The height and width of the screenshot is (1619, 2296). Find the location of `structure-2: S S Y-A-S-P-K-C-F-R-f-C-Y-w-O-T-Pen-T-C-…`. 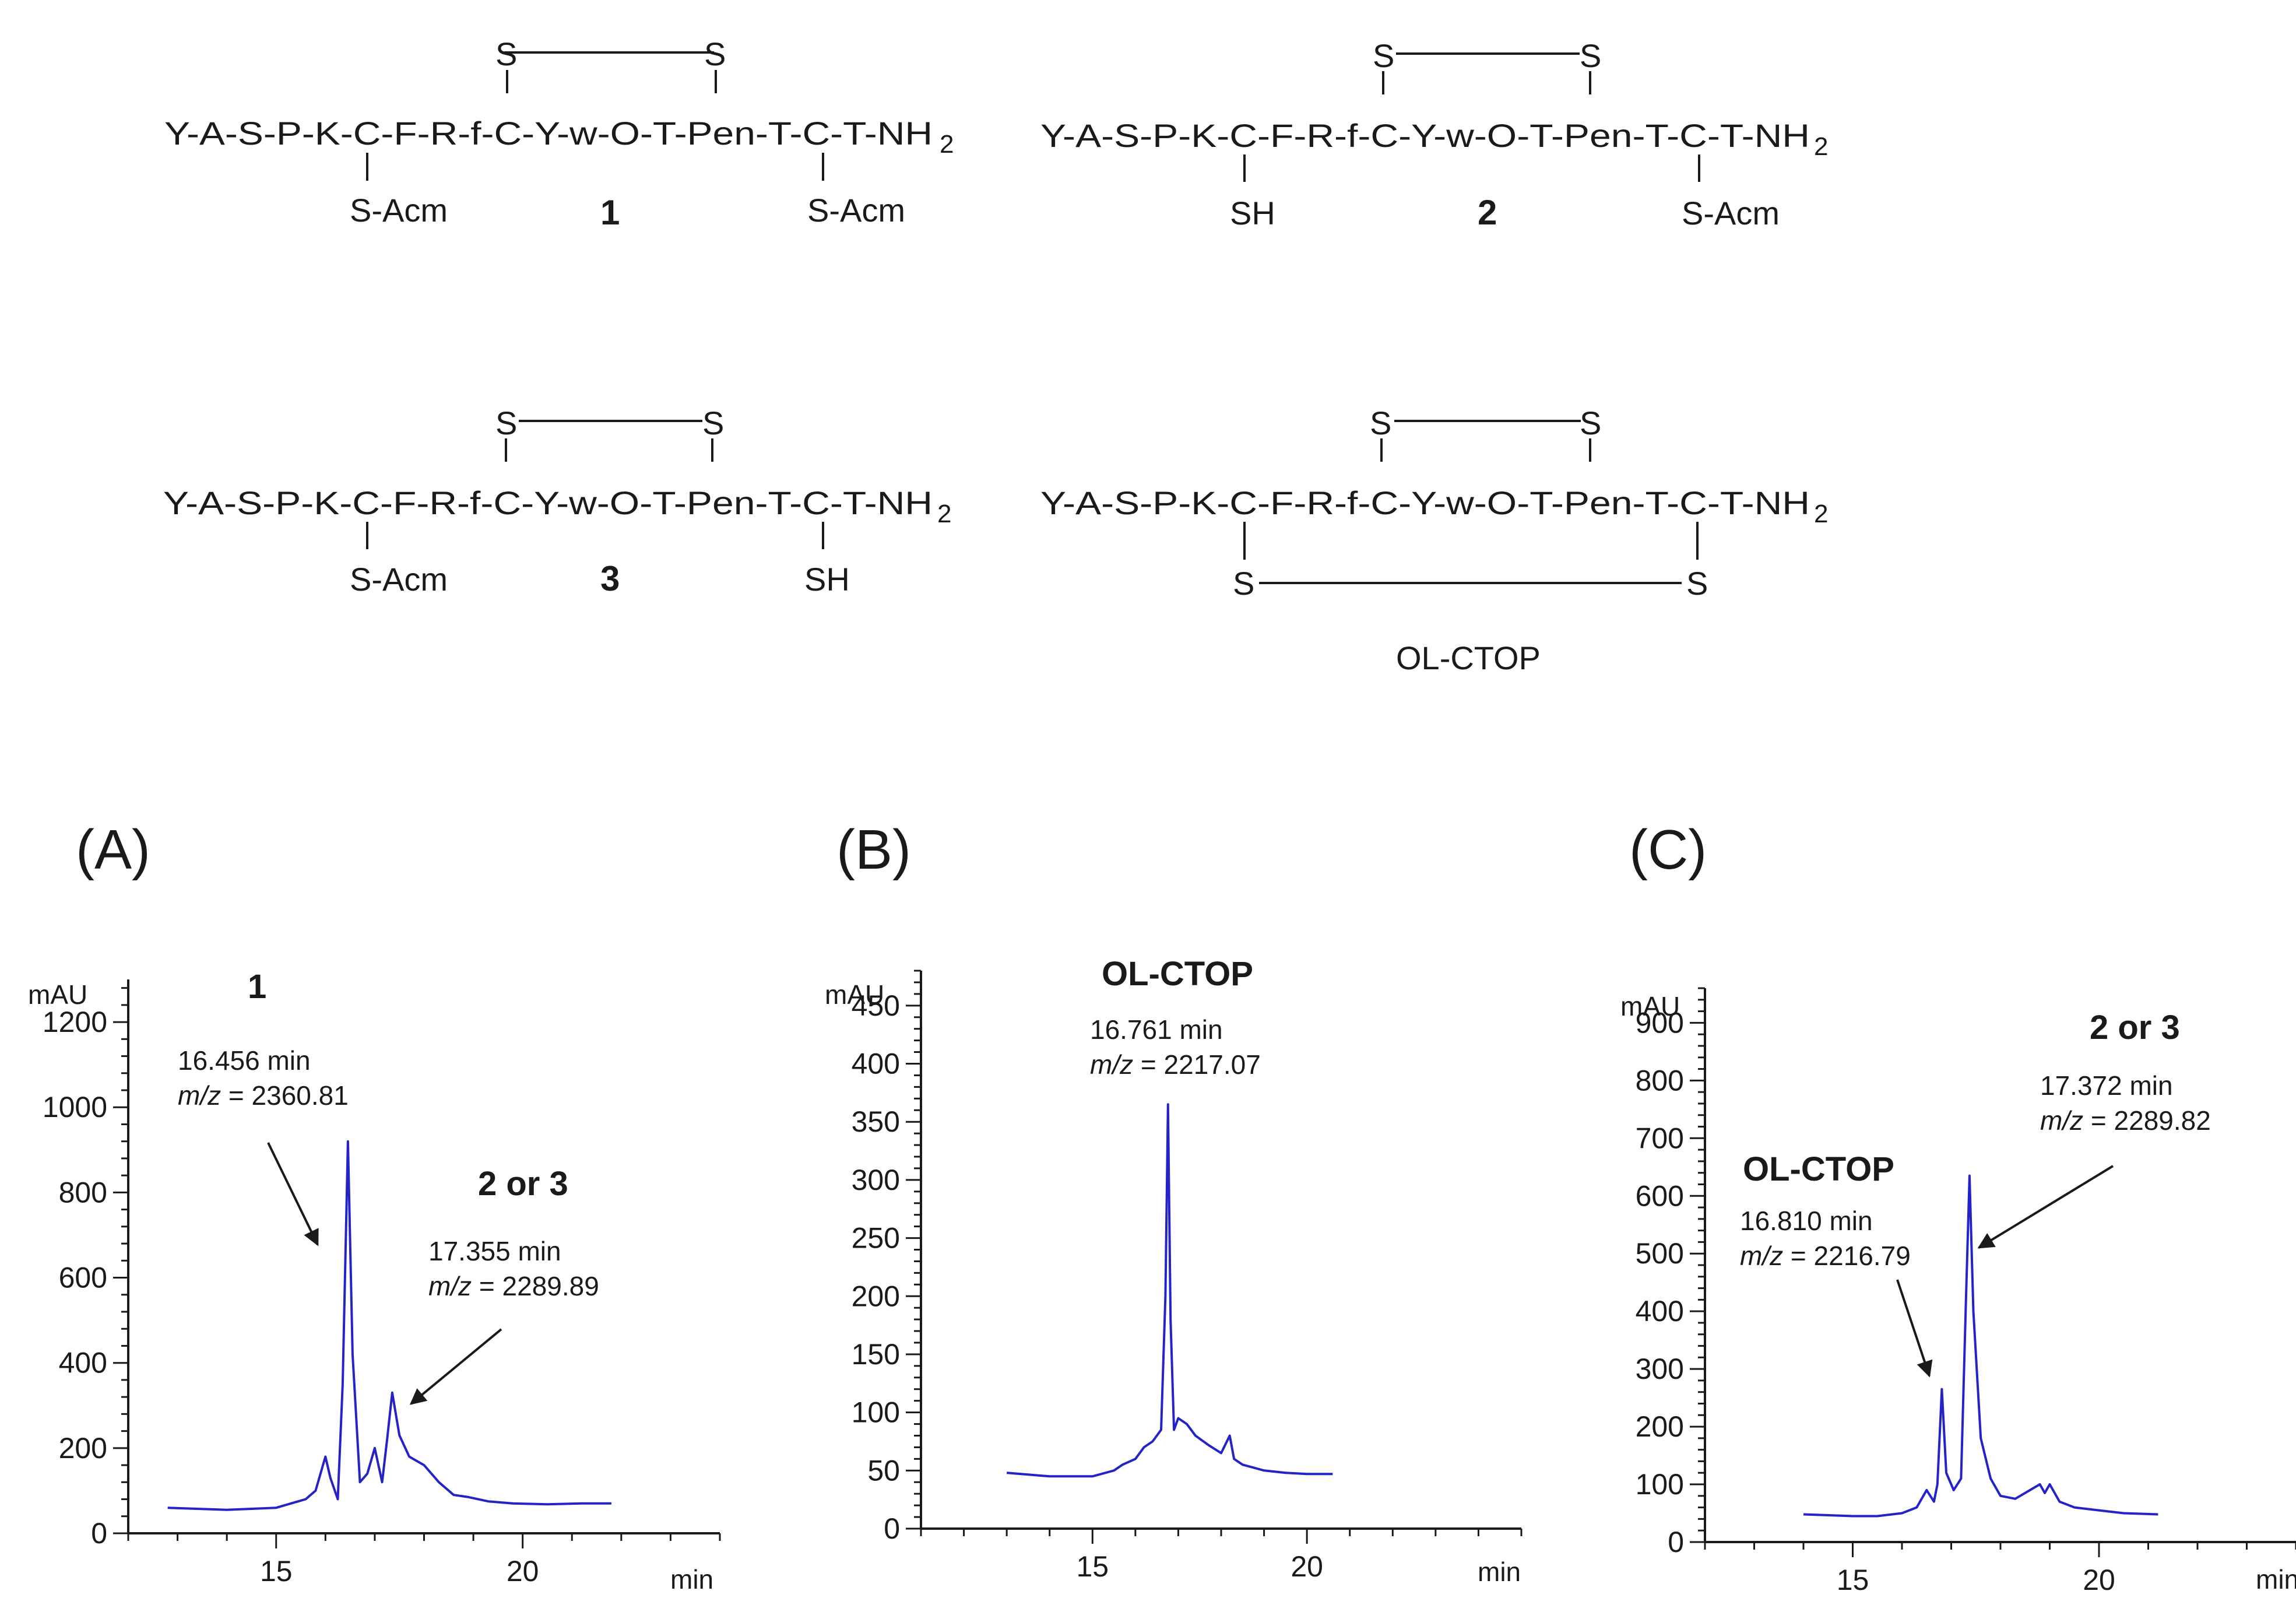

structure-2: S S Y-A-S-P-K-C-F-R-f-C-Y-w-O-T-Pen-T-C-… is located at coordinates (1434, 134).